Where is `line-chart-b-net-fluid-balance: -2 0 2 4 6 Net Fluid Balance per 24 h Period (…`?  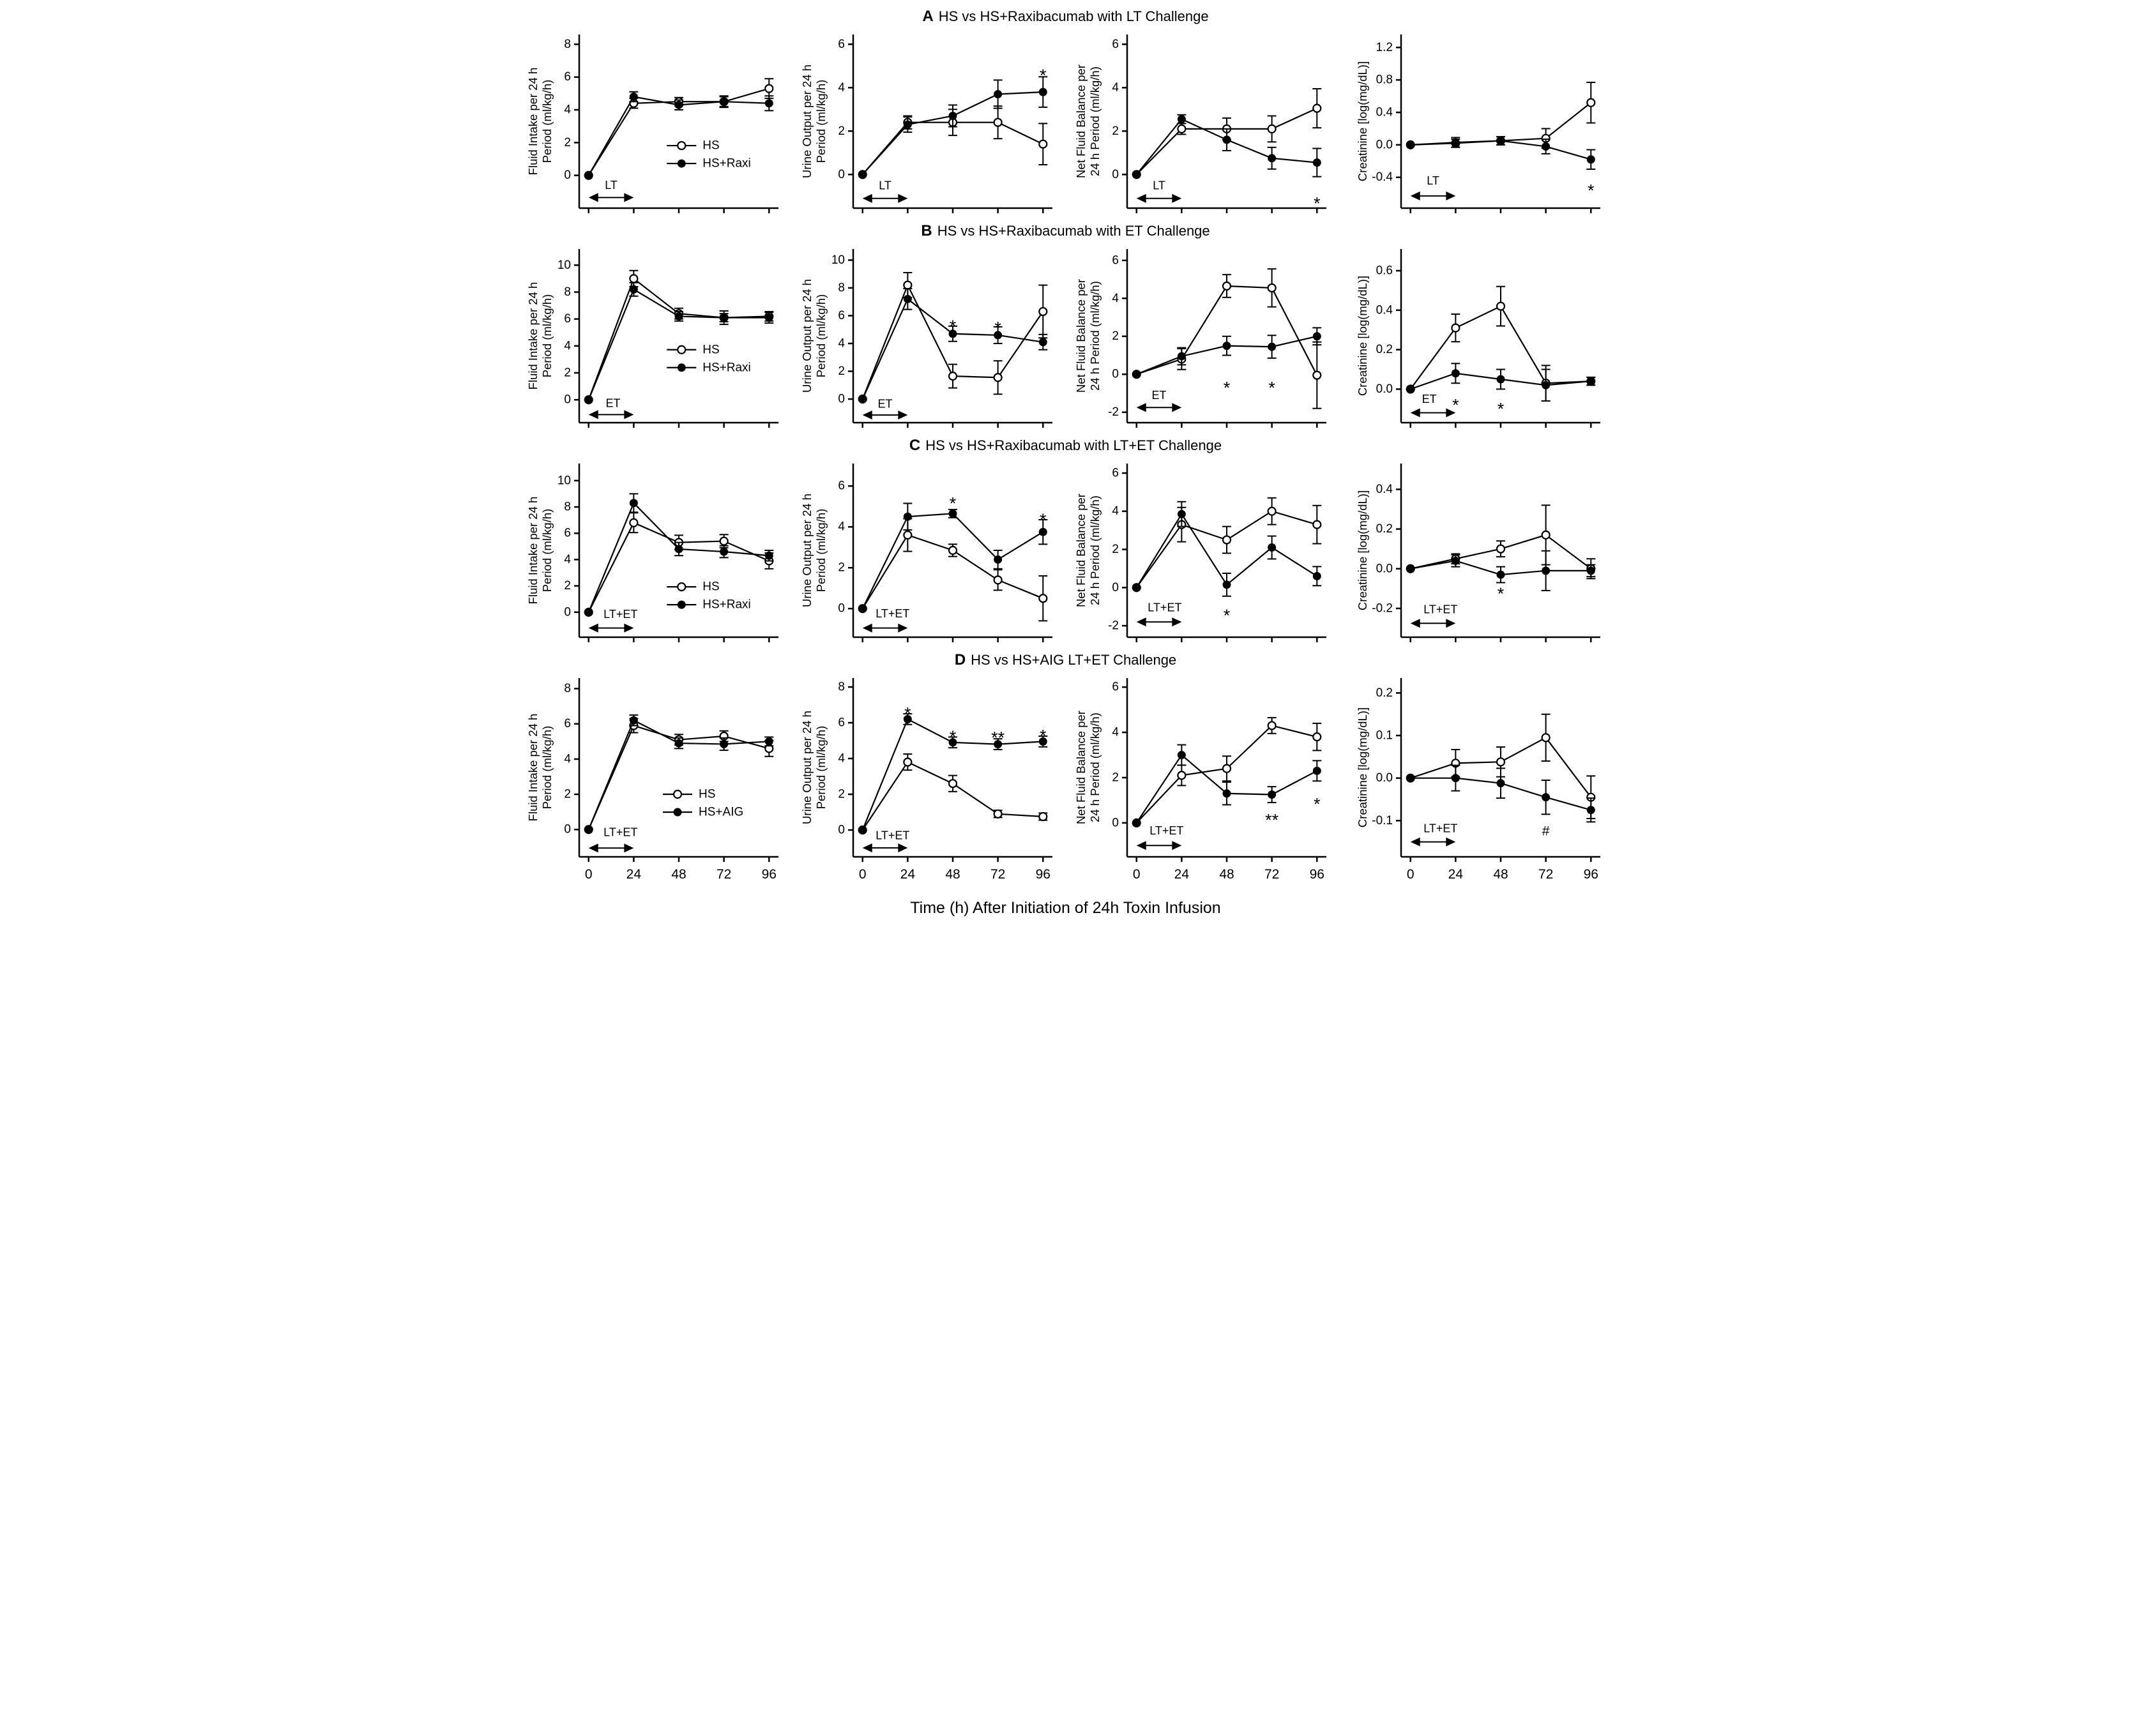
line-chart-b-net-fluid-balance: -2 0 2 4 6 Net Fluid Balance per 24 h Period (… is located at coordinates (1200, 338).